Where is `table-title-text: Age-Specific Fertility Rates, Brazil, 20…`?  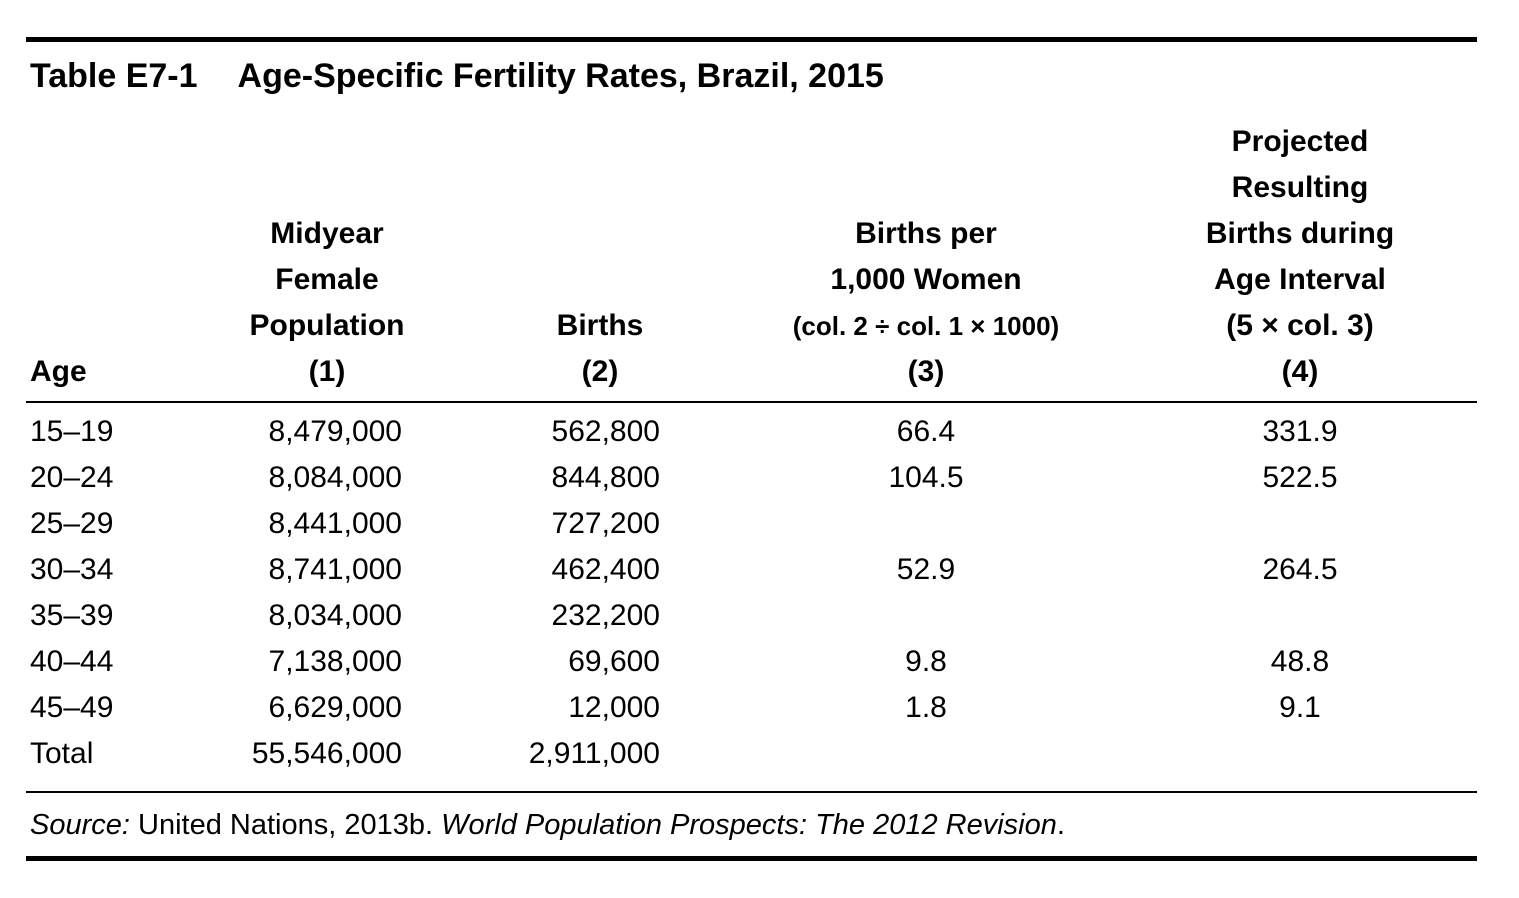 table-title-text: Age-Specific Fertility Rates, Brazil, 20… is located at coordinates (560, 76).